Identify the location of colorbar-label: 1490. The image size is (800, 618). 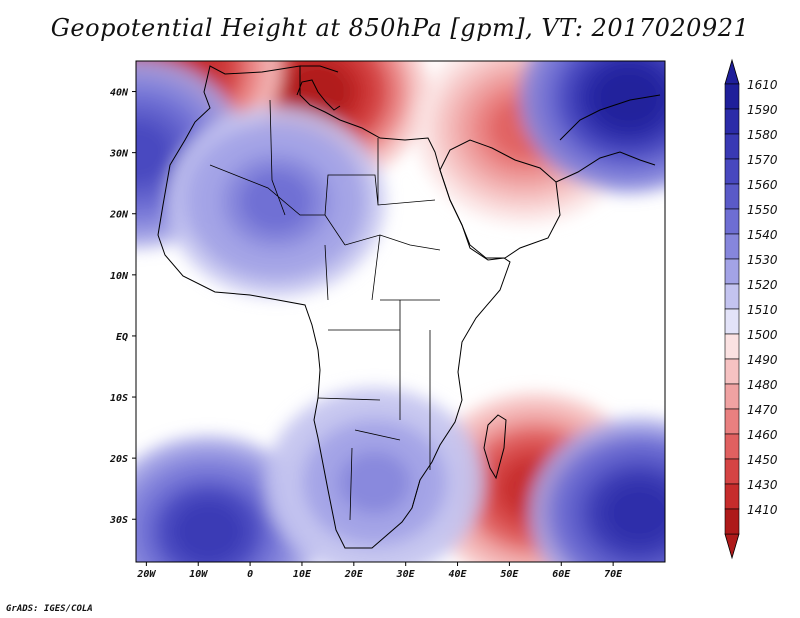
(762, 360).